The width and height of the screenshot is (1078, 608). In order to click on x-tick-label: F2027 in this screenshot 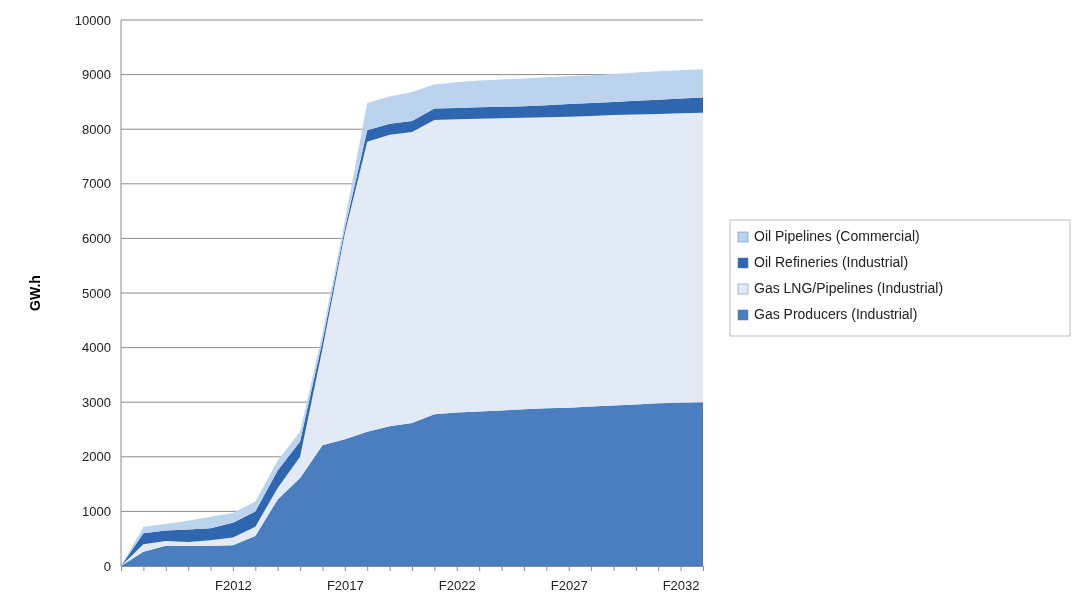, I will do `click(569, 586)`.